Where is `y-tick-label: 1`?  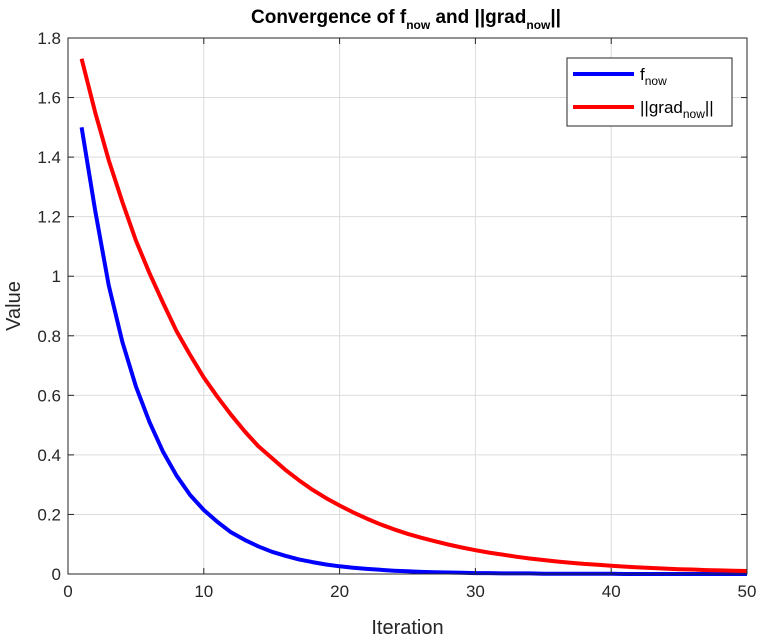
y-tick-label: 1 is located at coordinates (56, 276).